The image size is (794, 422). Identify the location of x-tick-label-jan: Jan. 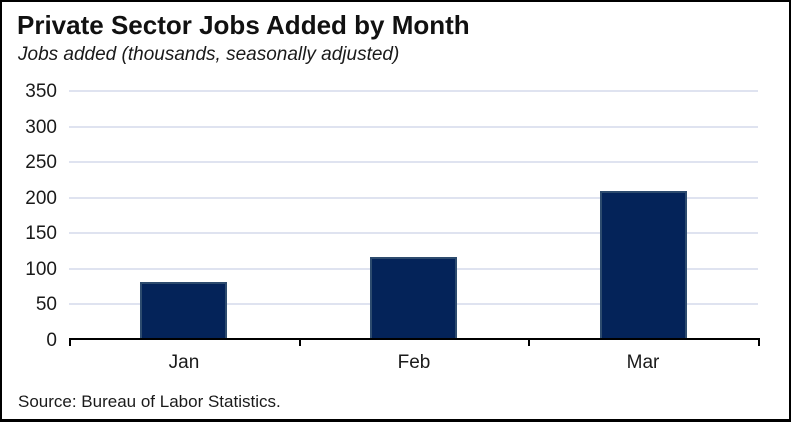
(184, 362).